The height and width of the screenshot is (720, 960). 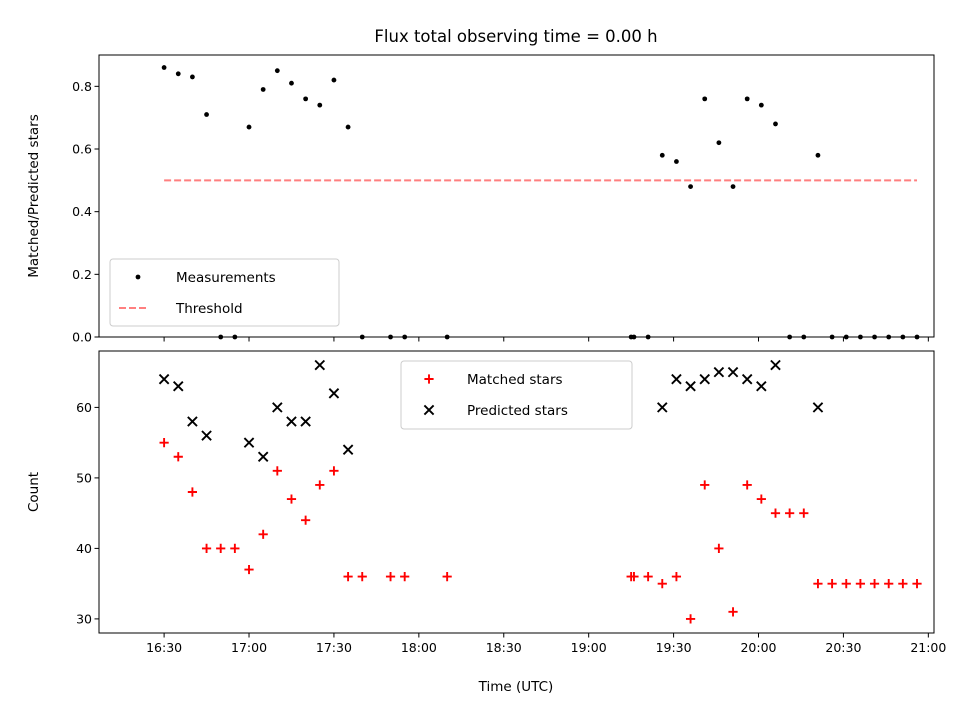 I want to click on legend: Measurements Threshold, so click(x=224, y=292).